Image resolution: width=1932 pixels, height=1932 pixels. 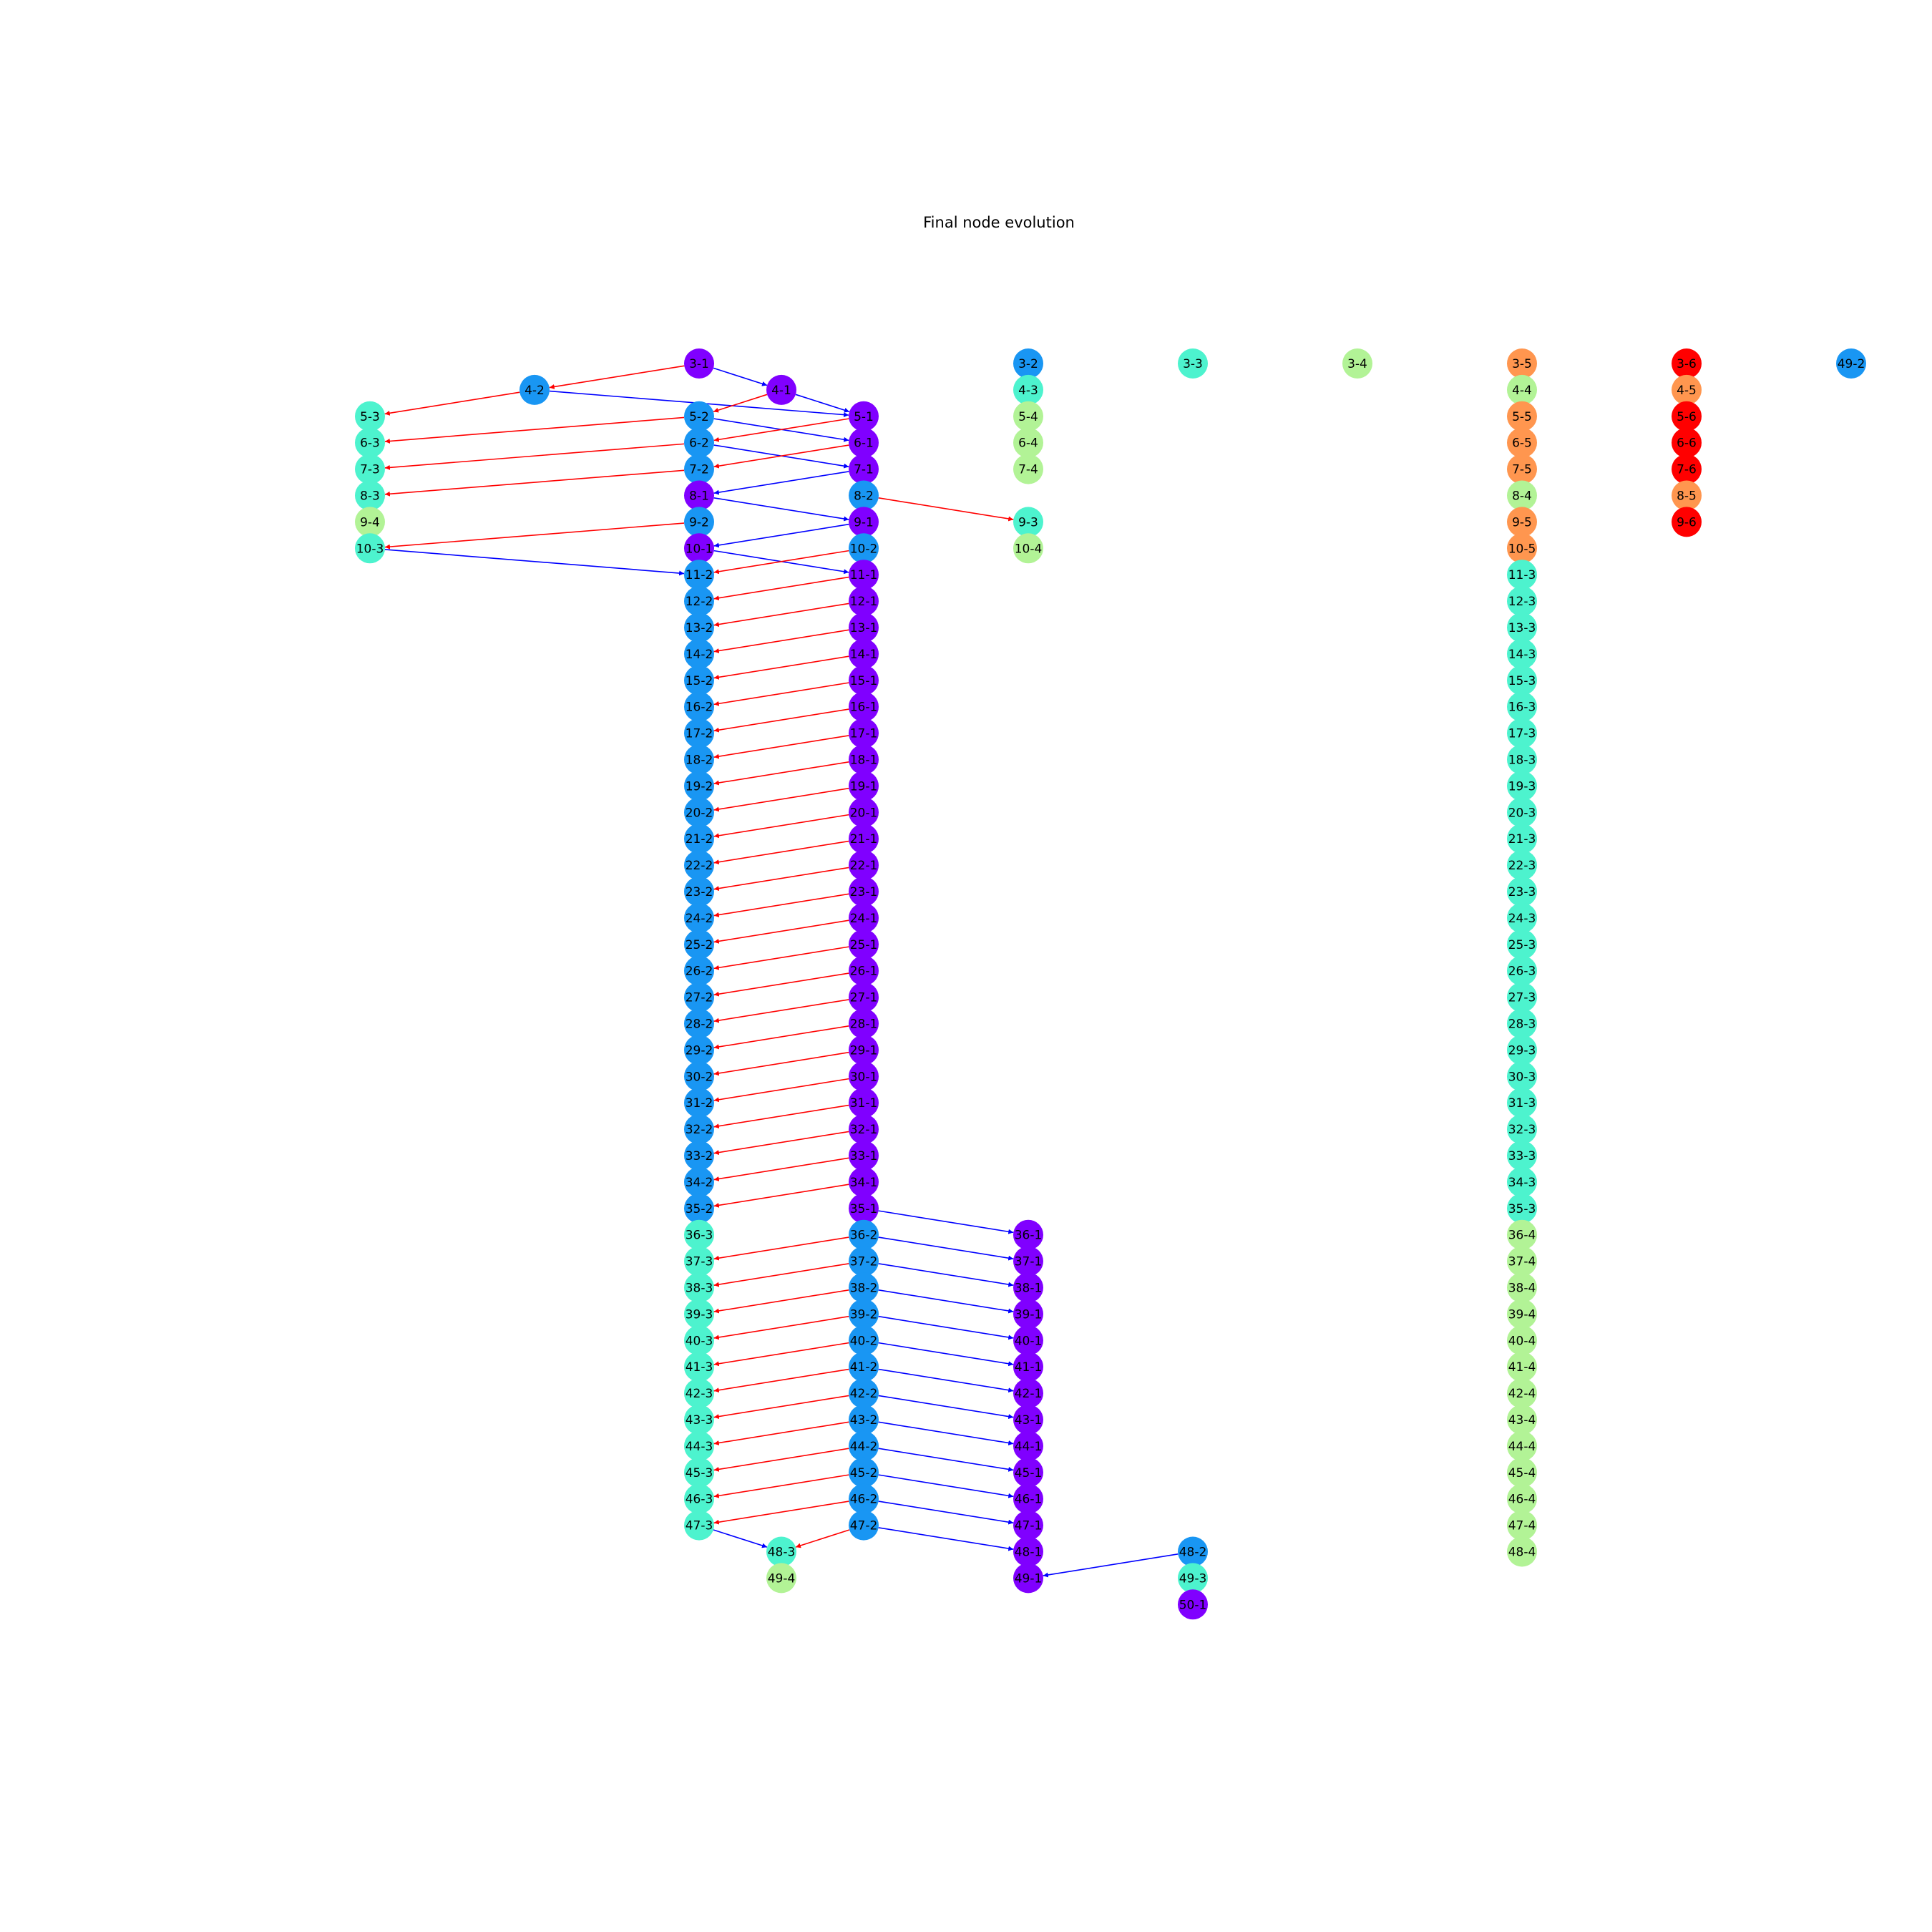 I want to click on node-label: 3-1, so click(x=699, y=364).